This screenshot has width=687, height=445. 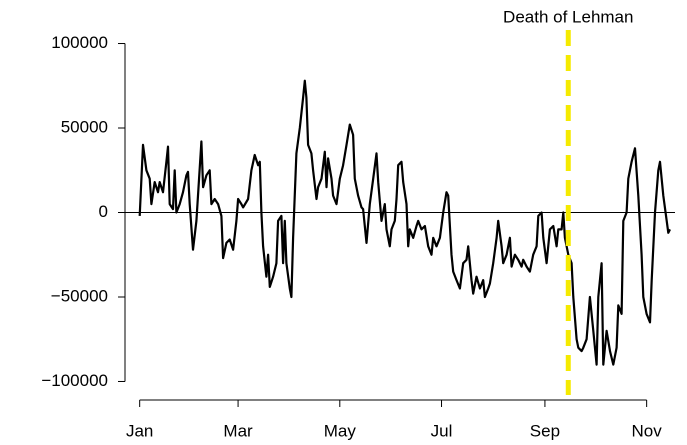 What do you see at coordinates (442, 430) in the screenshot?
I see `x-tick-label: Jul` at bounding box center [442, 430].